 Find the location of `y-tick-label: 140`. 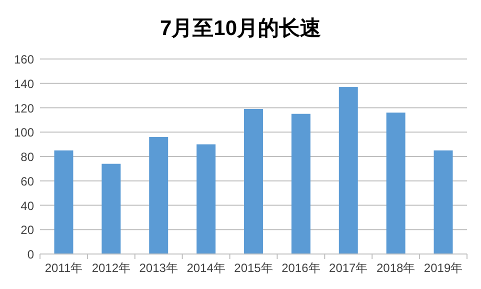

y-tick-label: 140 is located at coordinates (24, 83).